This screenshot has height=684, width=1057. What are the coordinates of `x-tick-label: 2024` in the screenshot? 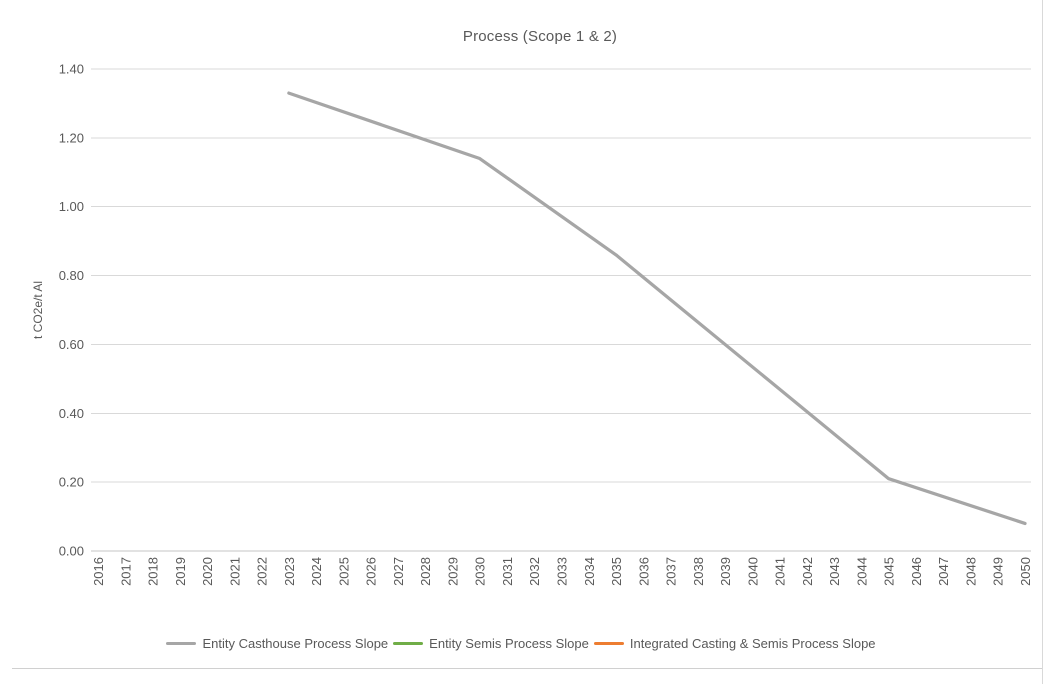 It's located at (316, 571).